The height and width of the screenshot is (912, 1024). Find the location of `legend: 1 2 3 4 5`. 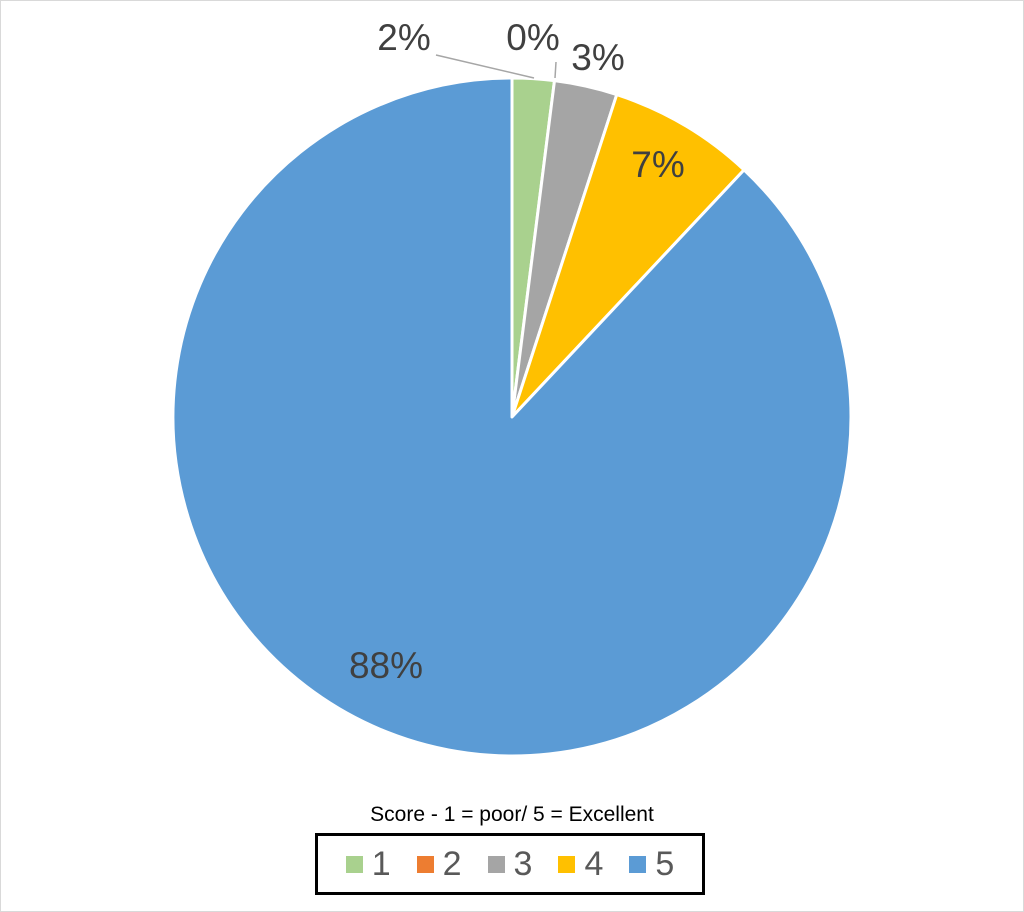

legend: 1 2 3 4 5 is located at coordinates (510, 864).